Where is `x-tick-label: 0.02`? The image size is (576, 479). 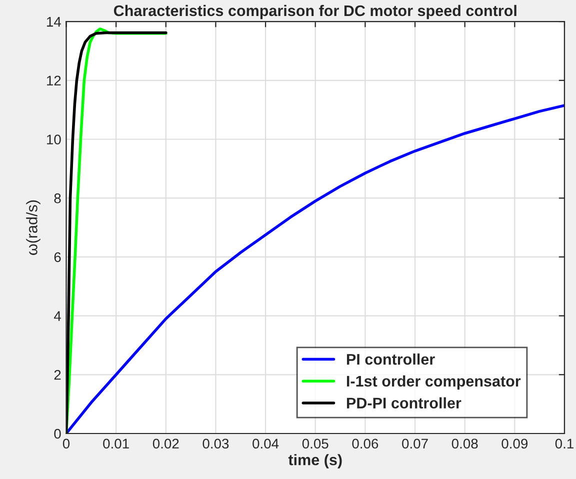
x-tick-label: 0.02 is located at coordinates (165, 443).